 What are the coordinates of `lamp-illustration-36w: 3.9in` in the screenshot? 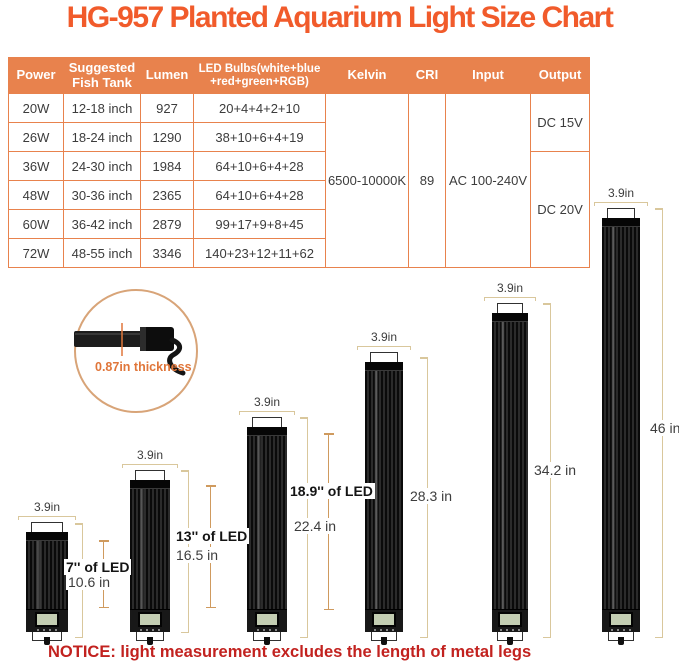 It's located at (267, 520).